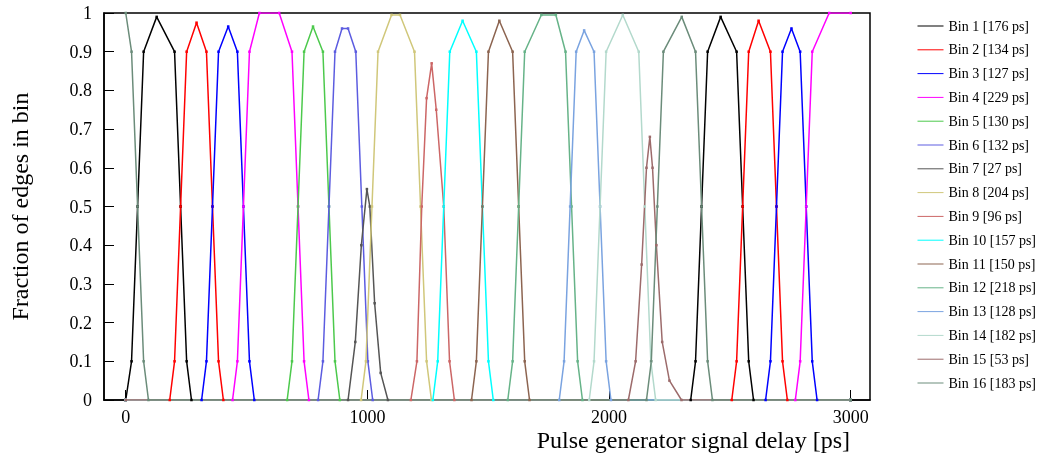  What do you see at coordinates (988, 97) in the screenshot?
I see `legend-label: Bin 4 [229 ps]` at bounding box center [988, 97].